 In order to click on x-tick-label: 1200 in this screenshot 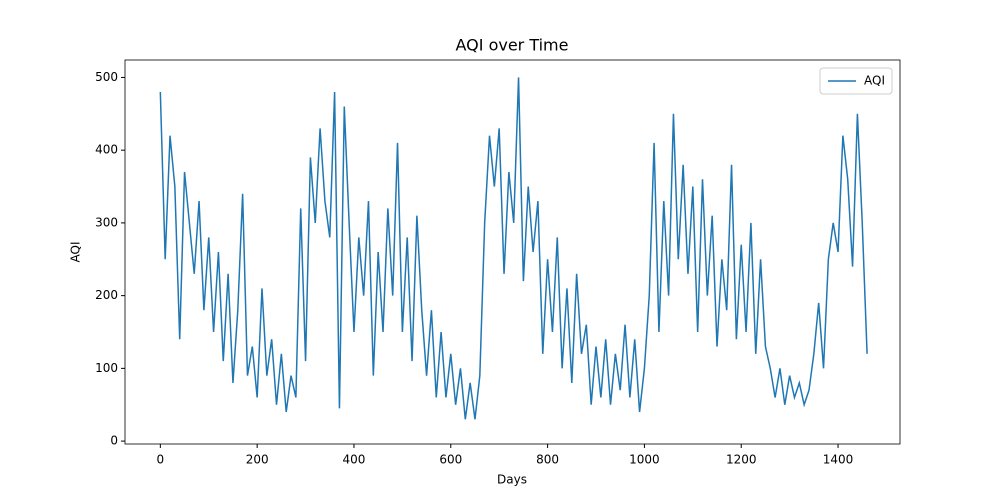, I will do `click(741, 460)`.